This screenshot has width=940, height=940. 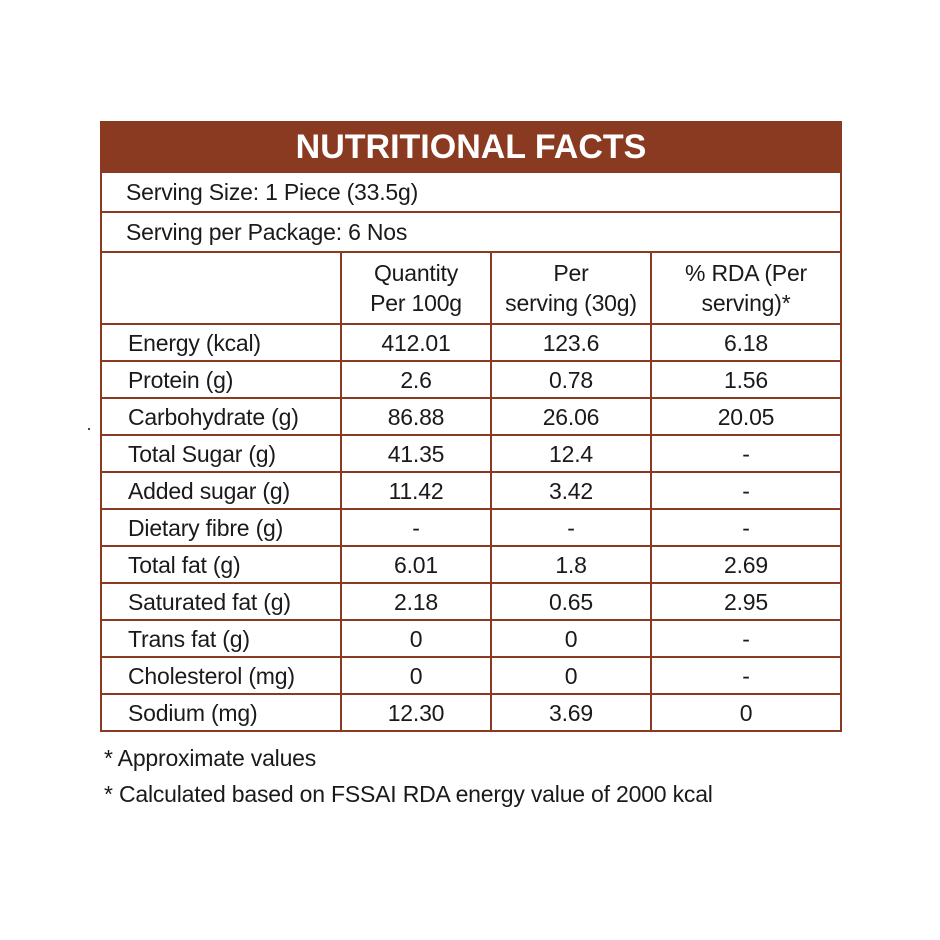 What do you see at coordinates (571, 273) in the screenshot?
I see `header-per-serving-line1: Per` at bounding box center [571, 273].